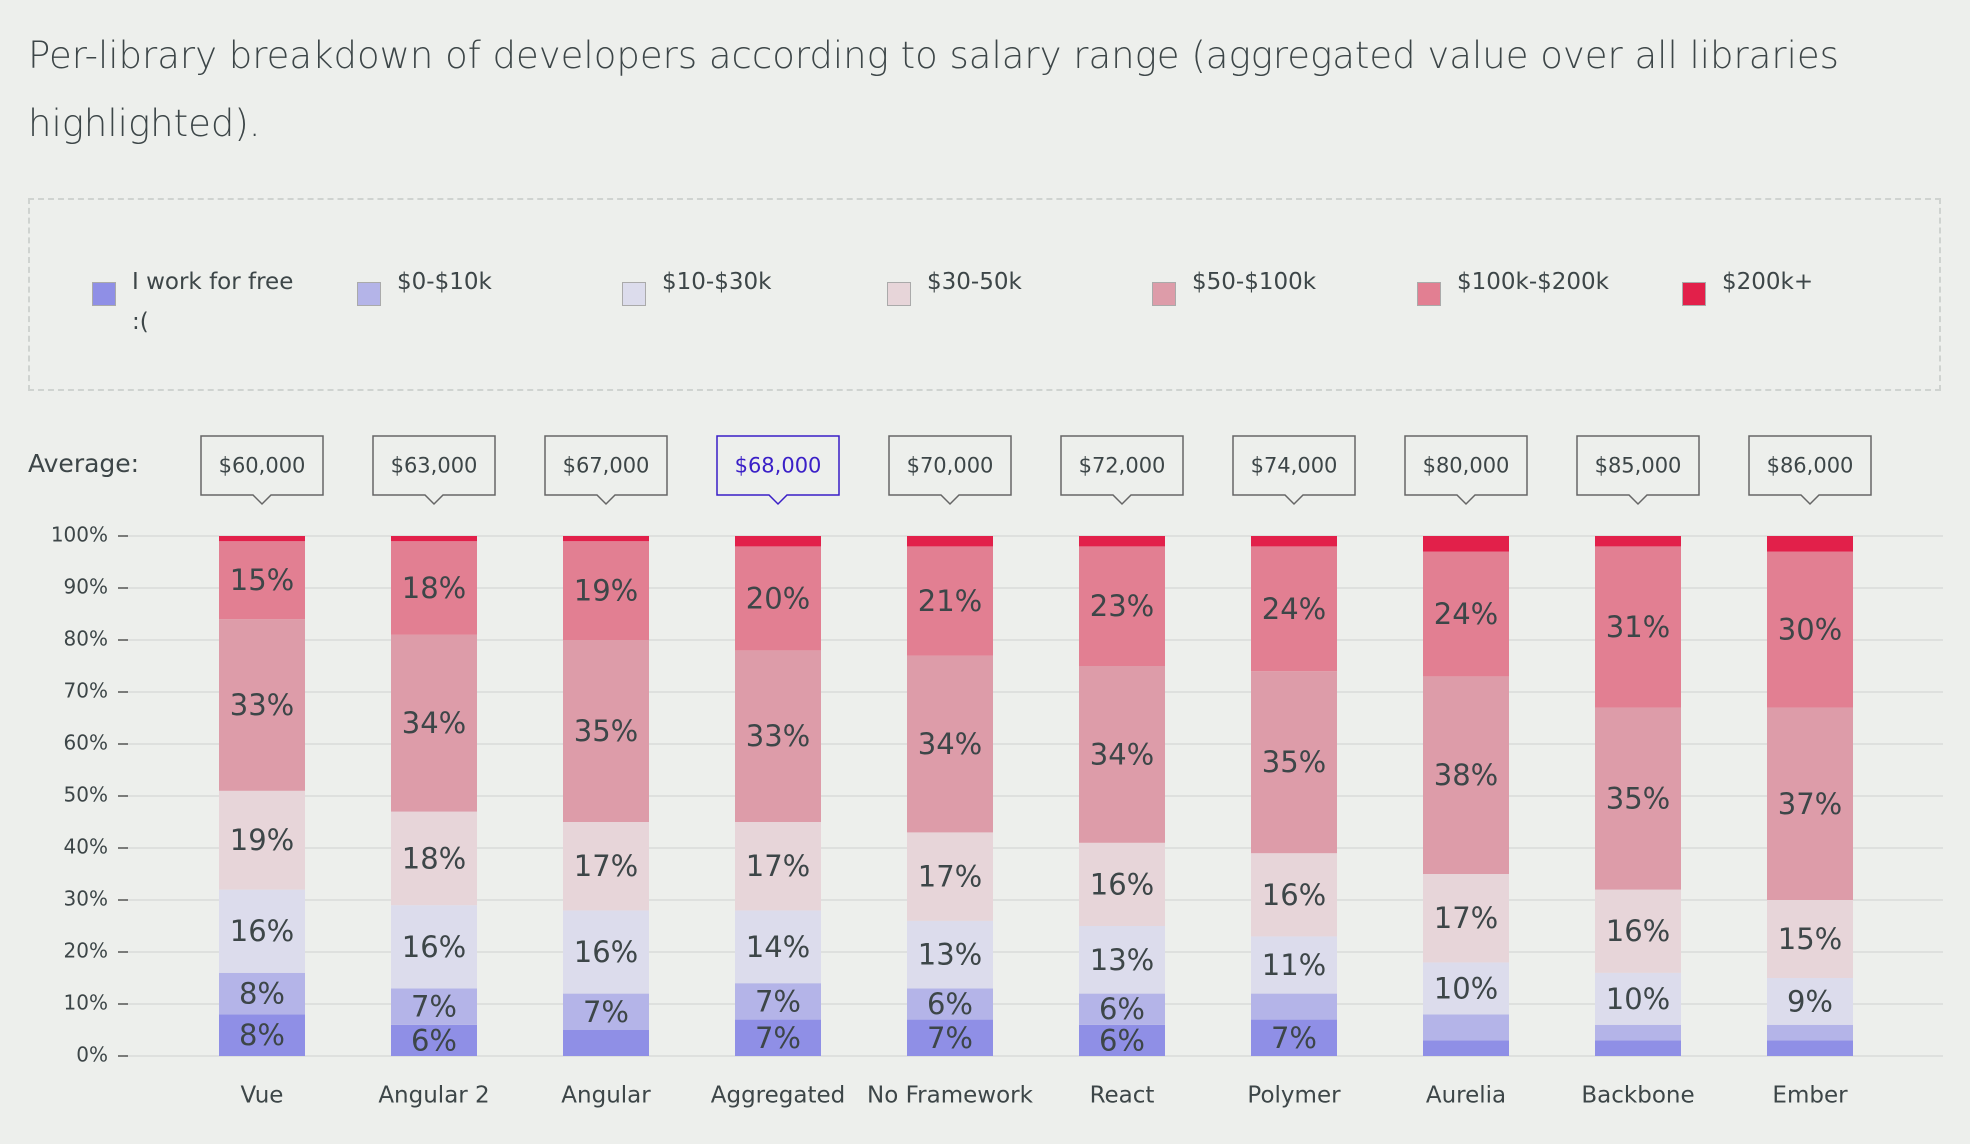  I want to click on value-label: 34%, so click(1122, 754).